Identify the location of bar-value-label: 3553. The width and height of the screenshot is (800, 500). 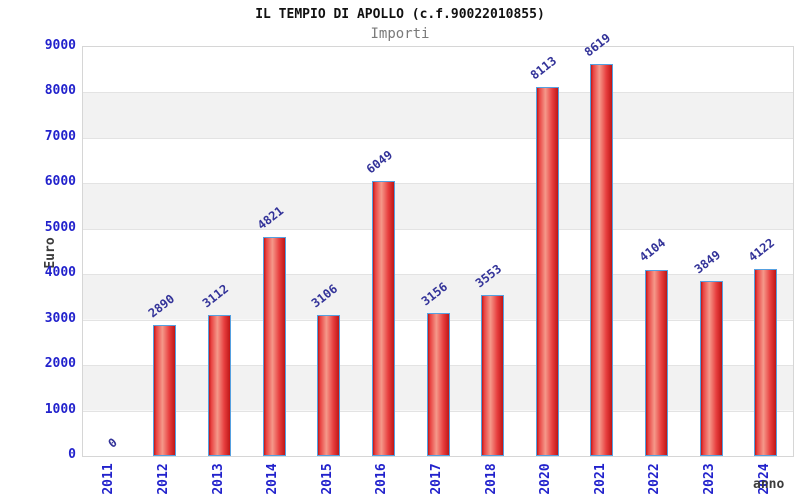
(488, 275).